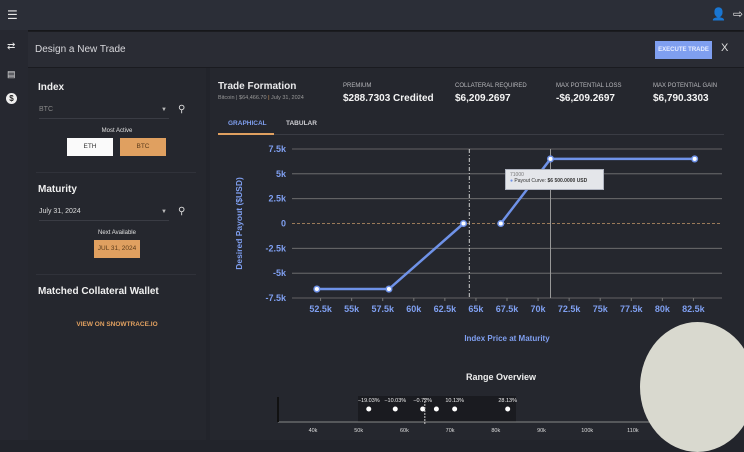 Image resolution: width=744 pixels, height=452 pixels. What do you see at coordinates (530, 181) in the screenshot?
I see `tooltip-label: Payout Curve:` at bounding box center [530, 181].